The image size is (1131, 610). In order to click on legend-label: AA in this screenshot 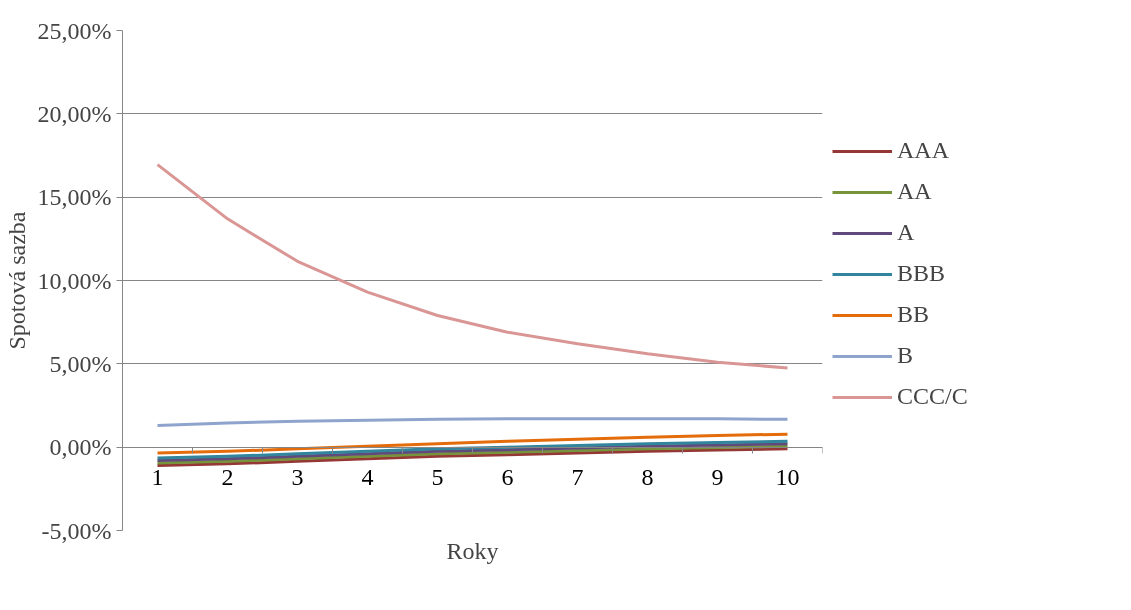, I will do `click(914, 191)`.